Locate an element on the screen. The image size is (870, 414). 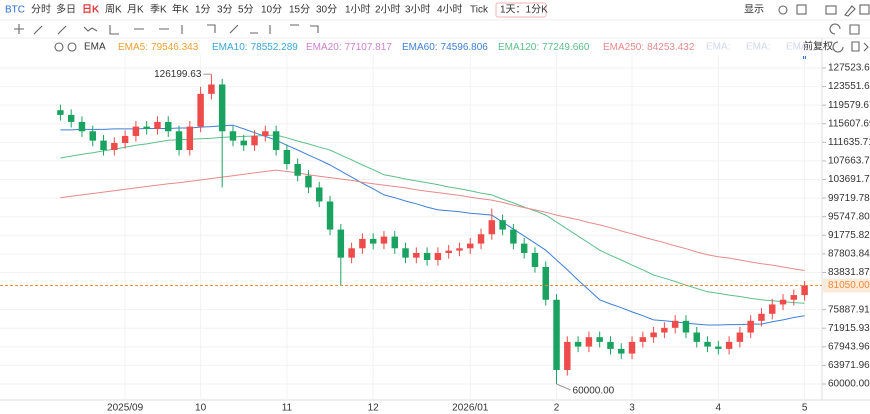
interval-tab: 分时 is located at coordinates (41, 10).